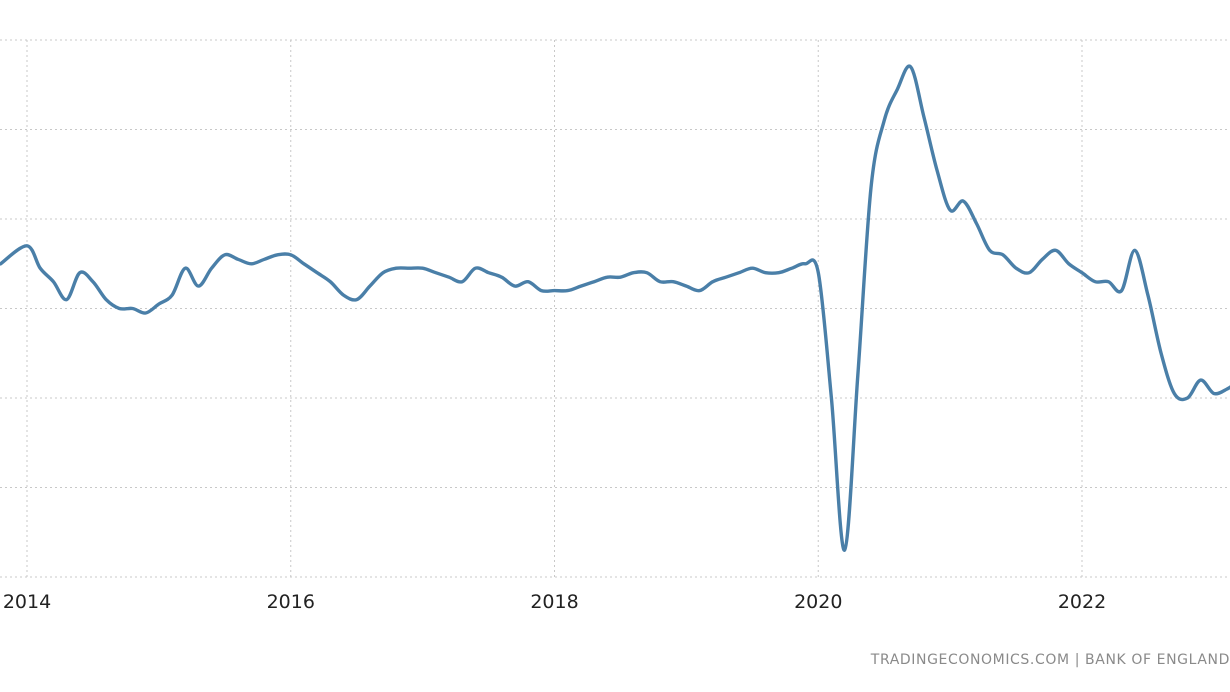 Image resolution: width=1230 pixels, height=692 pixels. Describe the element at coordinates (1050, 660) in the screenshot. I see `source-attribution: TRADINGECONOMICS.COM | BANK OF ENGLAND` at that location.